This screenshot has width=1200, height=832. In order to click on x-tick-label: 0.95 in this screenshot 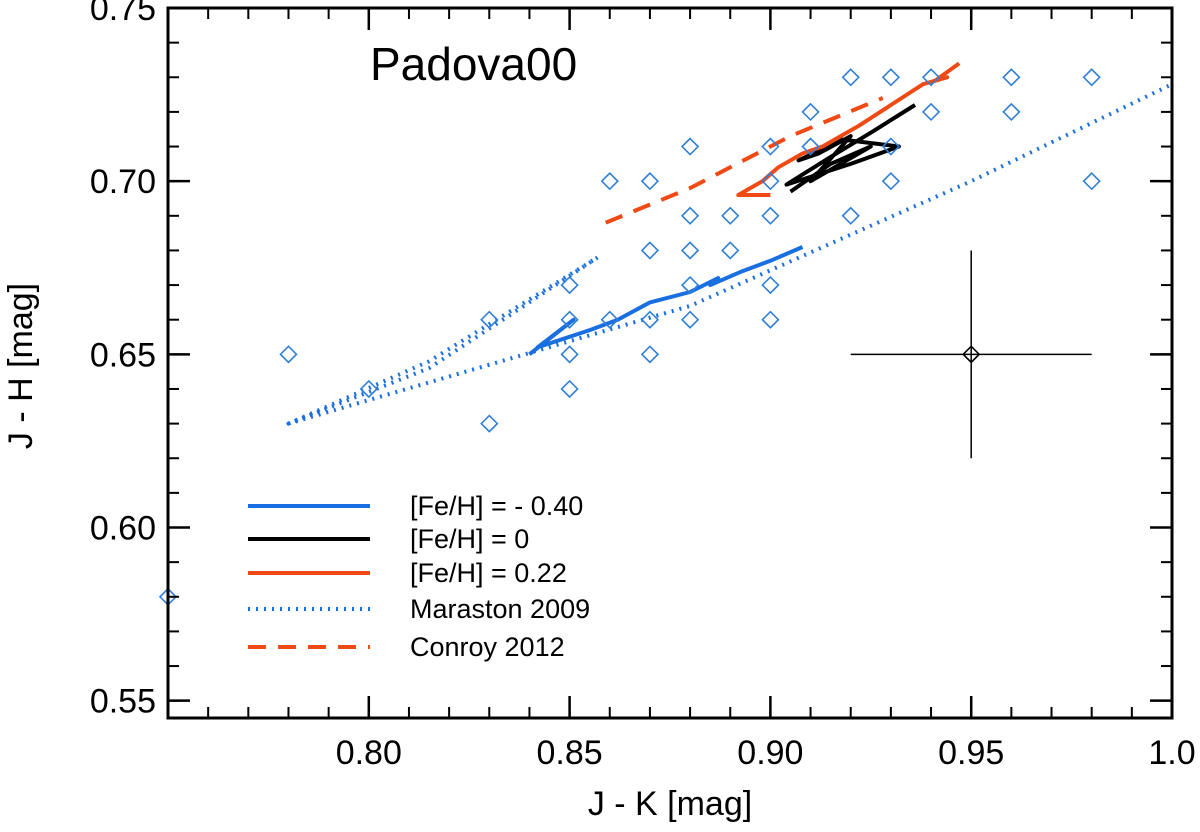, I will do `click(971, 753)`.